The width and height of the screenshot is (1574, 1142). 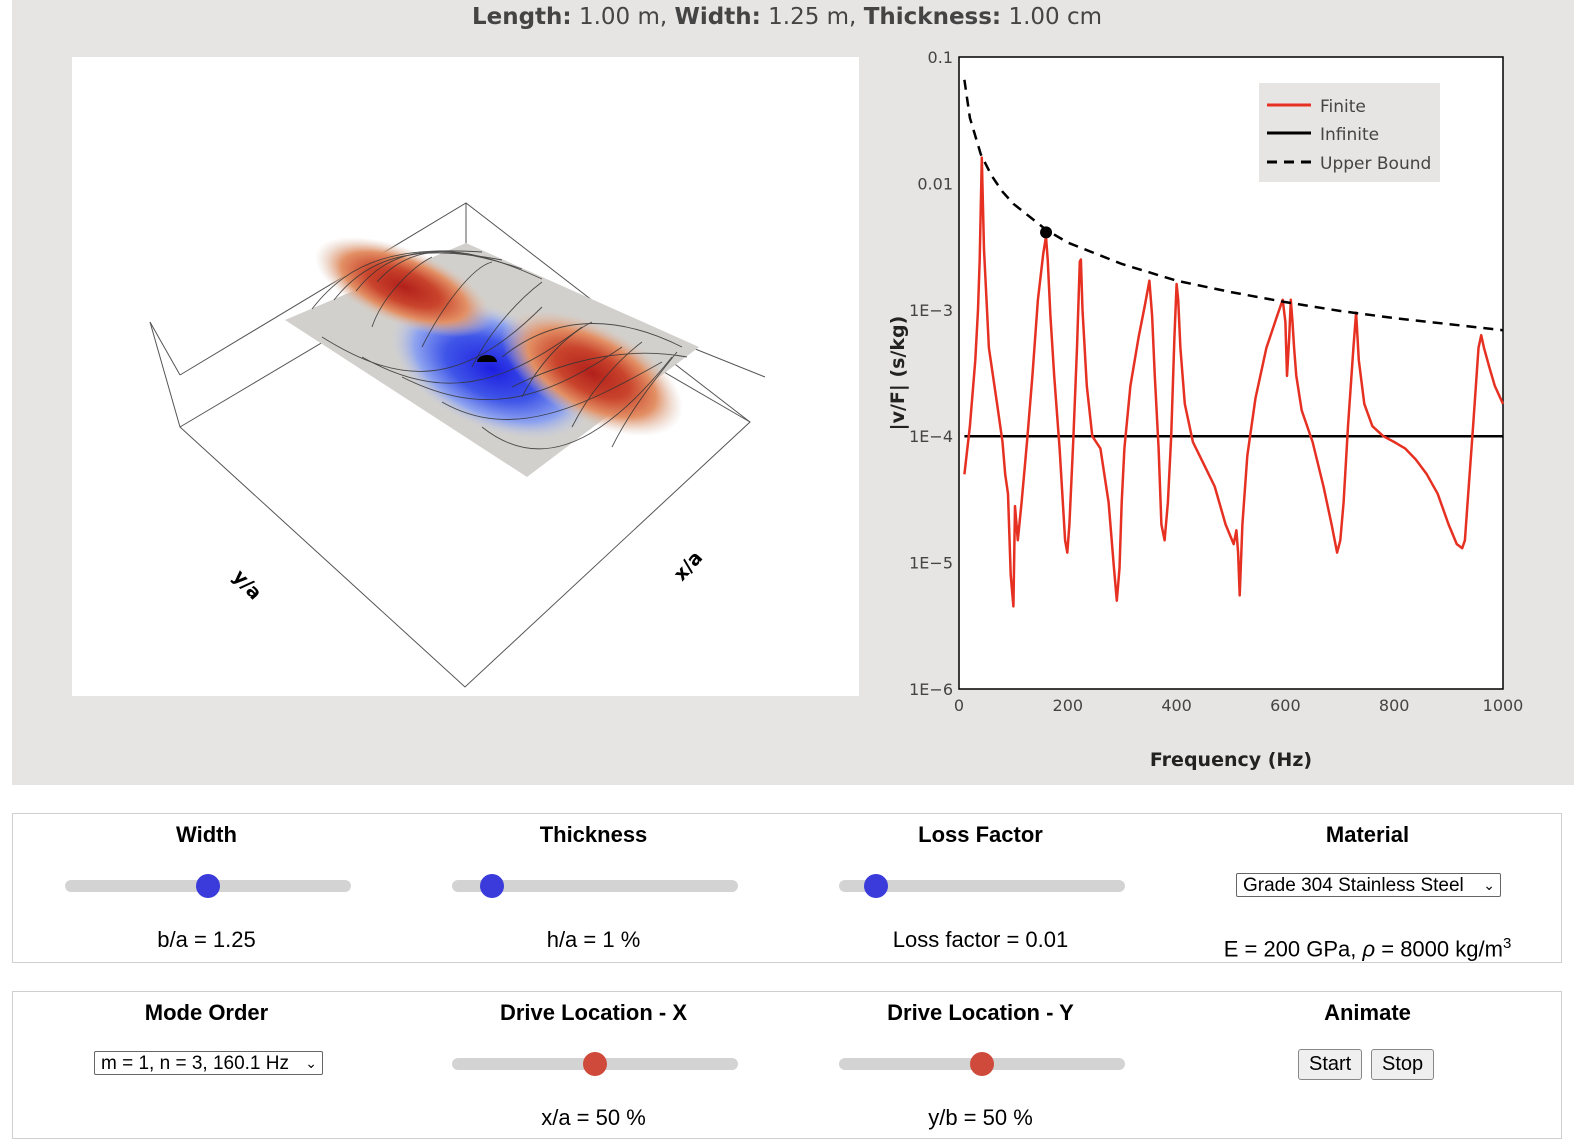 What do you see at coordinates (959, 705) in the screenshot?
I see `x-tick-label: 0` at bounding box center [959, 705].